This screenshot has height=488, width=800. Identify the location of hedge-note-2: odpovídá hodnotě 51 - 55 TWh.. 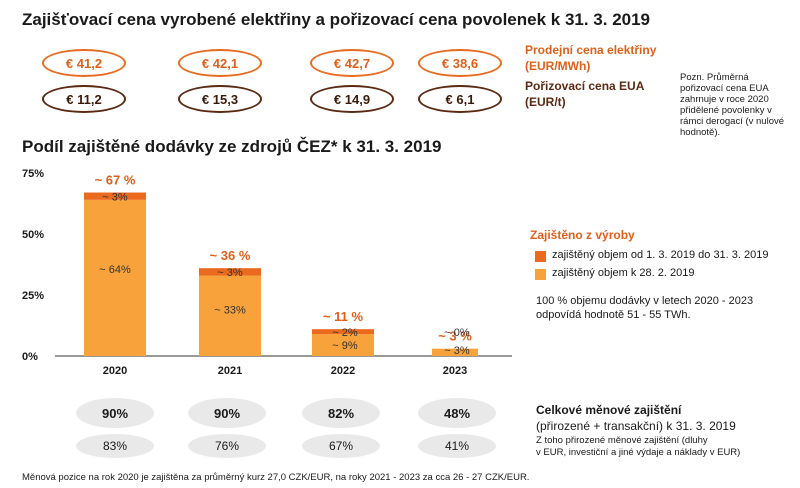
(613, 315).